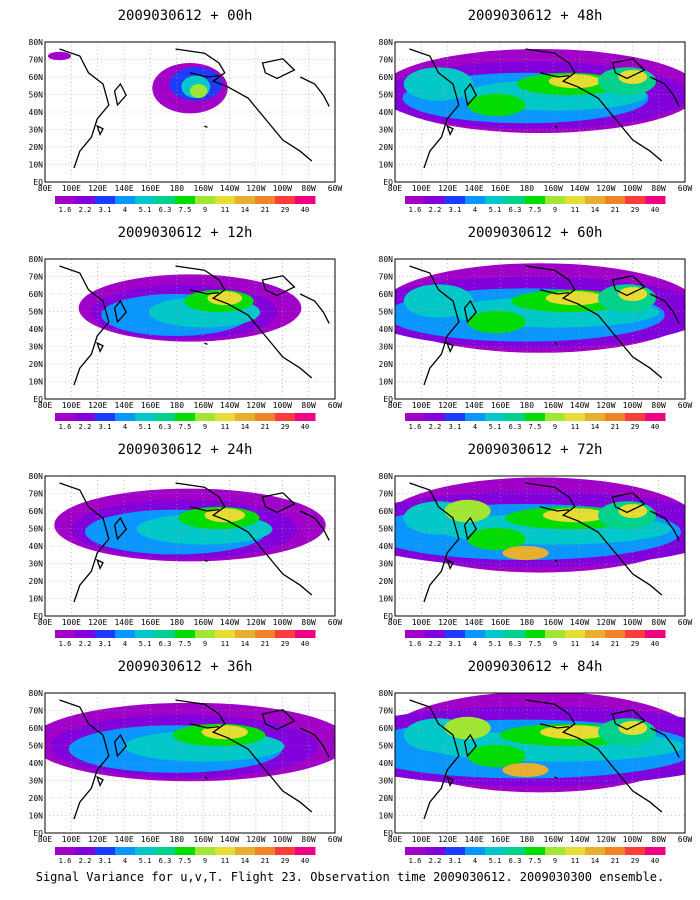  What do you see at coordinates (185, 233) in the screenshot?
I see `panel-title: 2009030612 + 12h` at bounding box center [185, 233].